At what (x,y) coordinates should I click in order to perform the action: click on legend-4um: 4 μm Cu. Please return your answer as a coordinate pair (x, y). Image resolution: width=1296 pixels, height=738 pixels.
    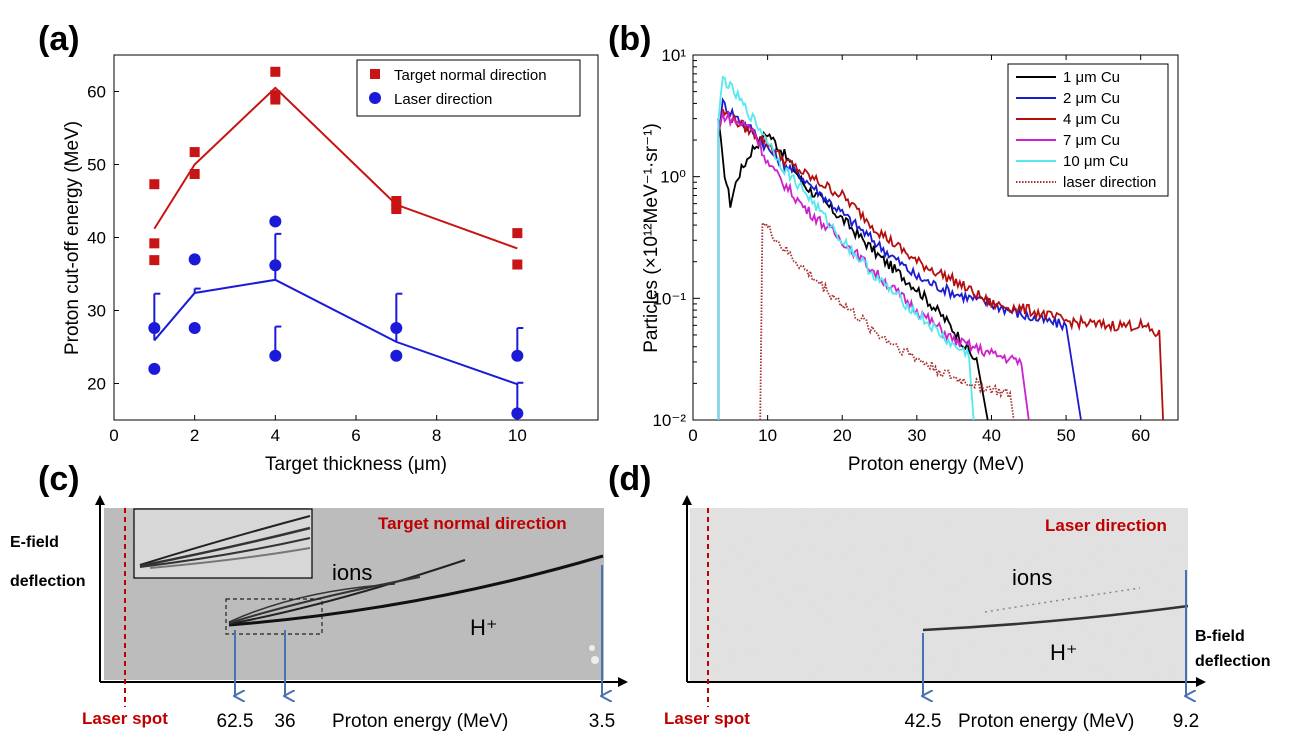
    Looking at the image, I should click on (1091, 119).